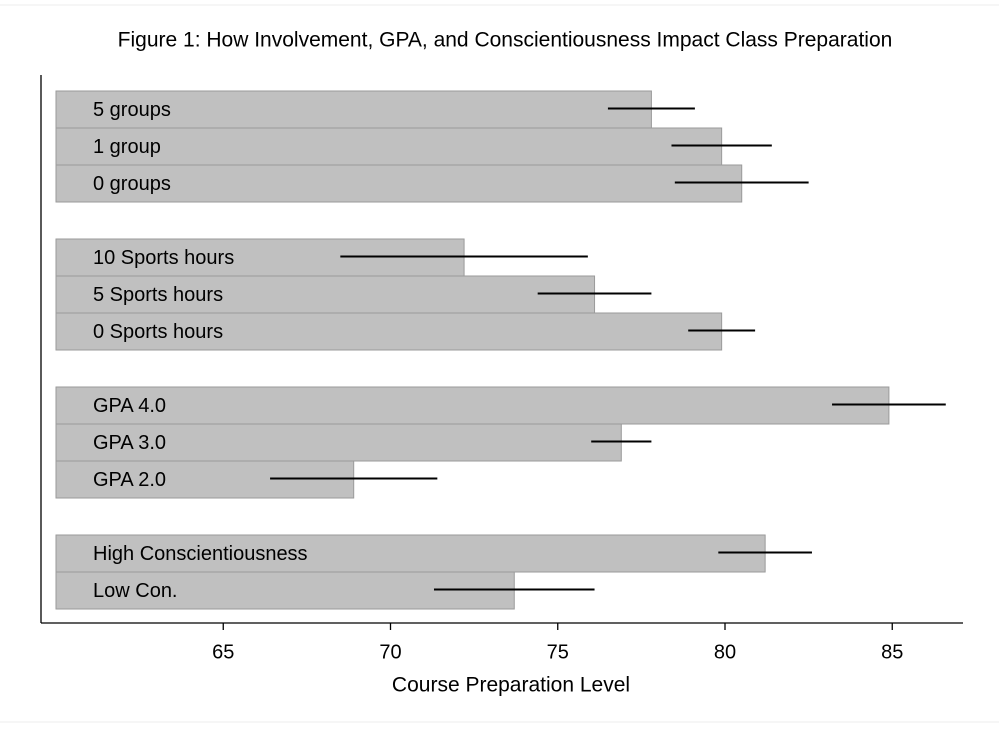 Image resolution: width=999 pixels, height=730 pixels. What do you see at coordinates (132, 184) in the screenshot?
I see `bar-label: 0 groups` at bounding box center [132, 184].